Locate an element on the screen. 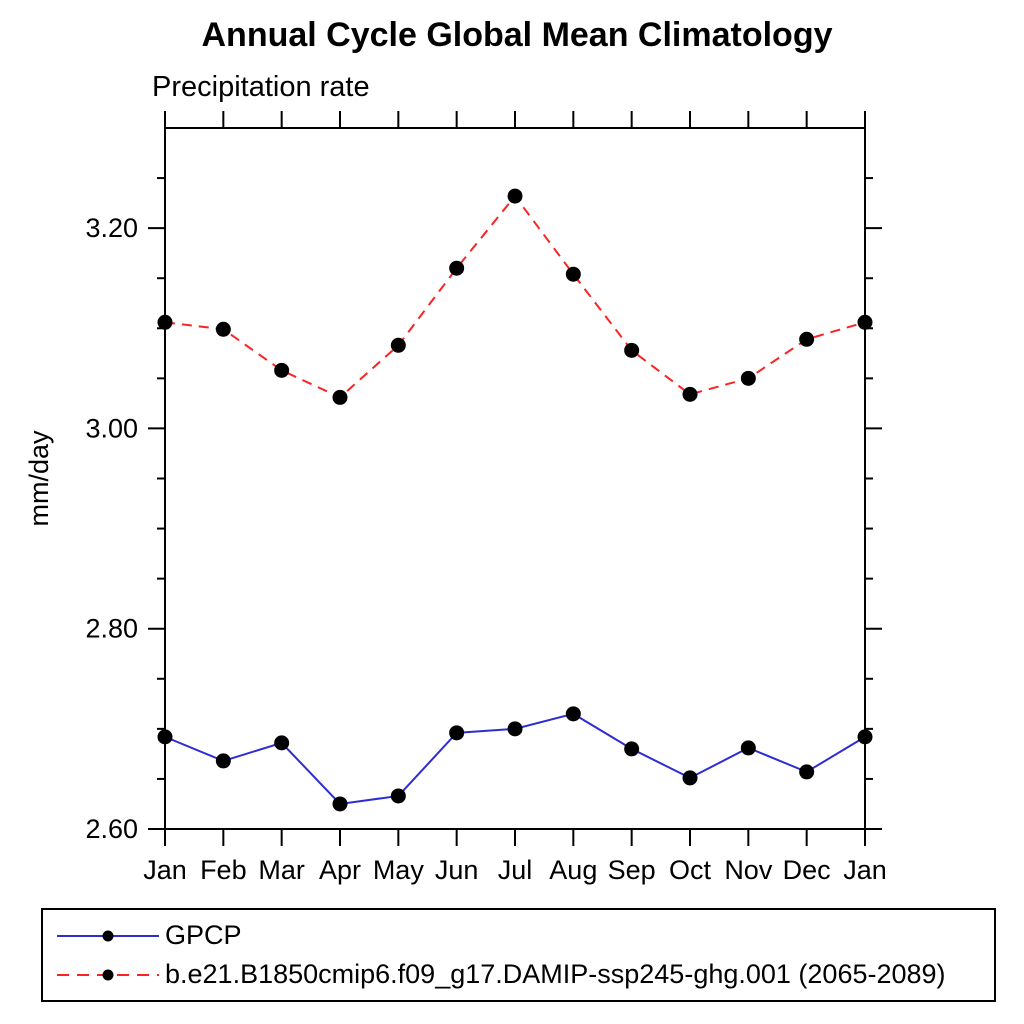 The width and height of the screenshot is (1024, 1024). gpcp-sample-marker is located at coordinates (108, 935).